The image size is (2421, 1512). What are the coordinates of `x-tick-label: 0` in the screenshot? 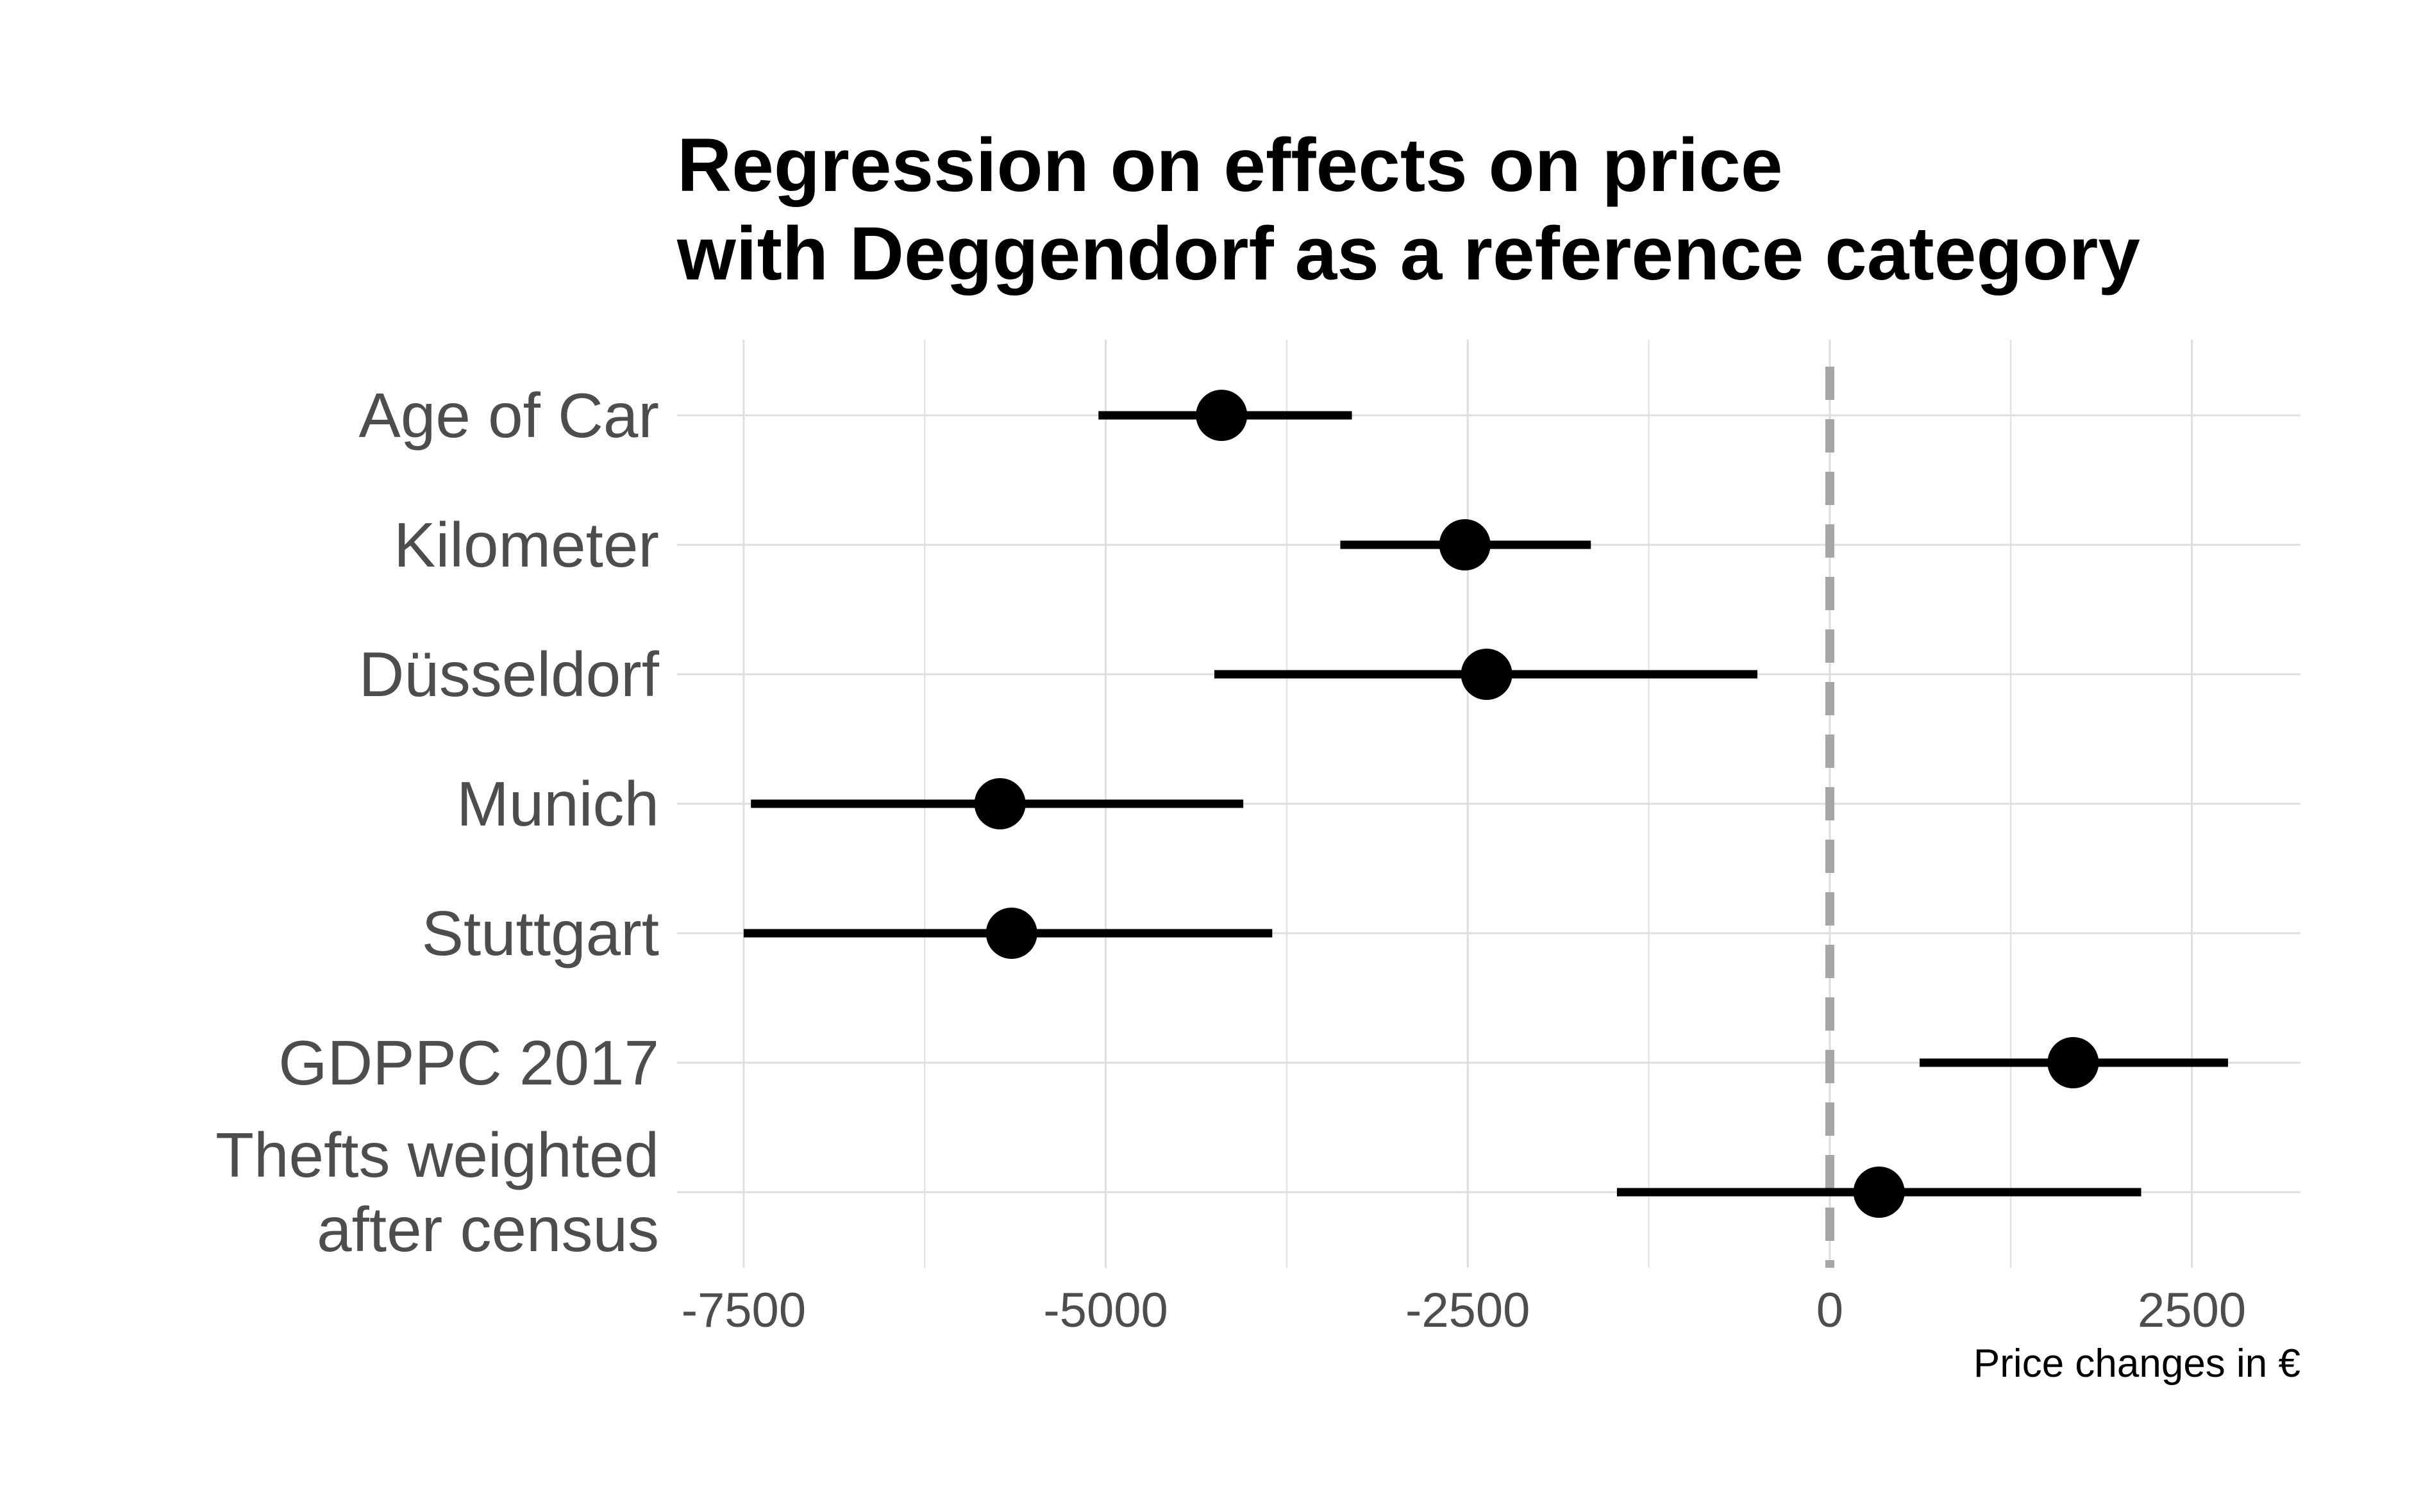 It's located at (1830, 1310).